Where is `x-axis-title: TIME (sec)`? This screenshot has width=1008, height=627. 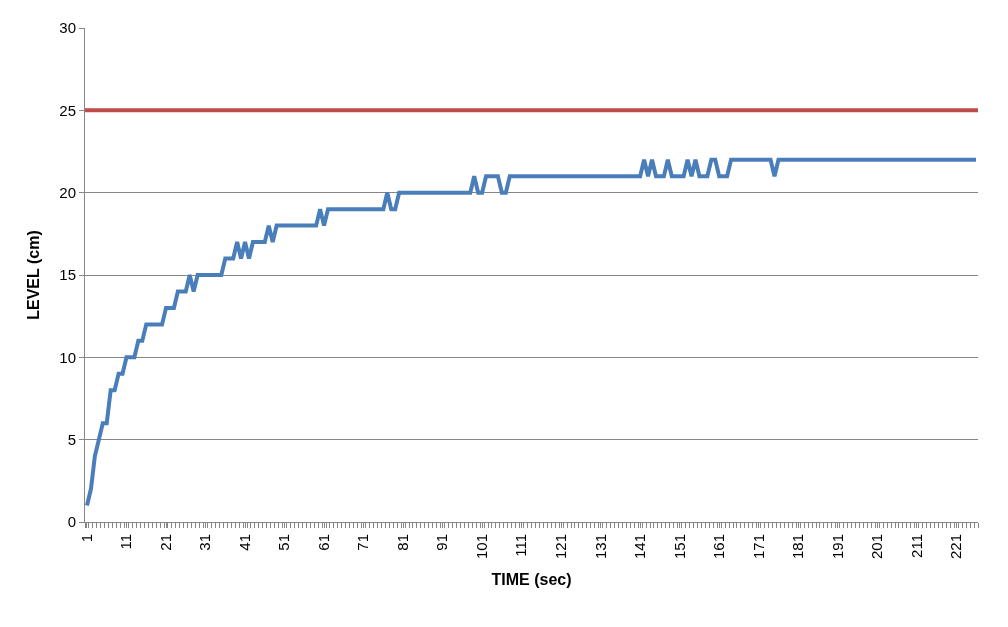
x-axis-title: TIME (sec) is located at coordinates (531, 579).